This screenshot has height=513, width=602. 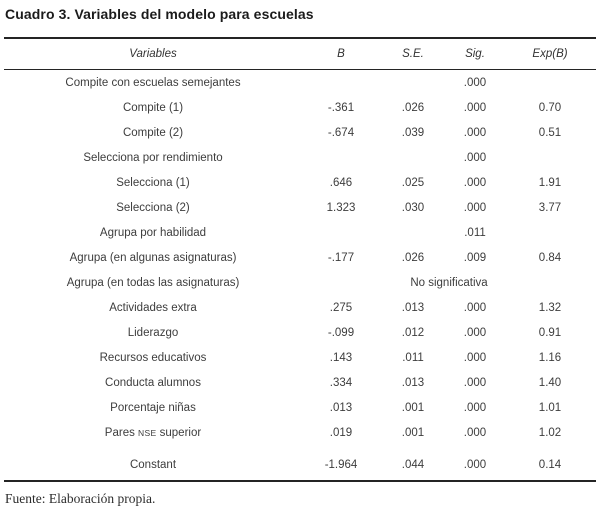 What do you see at coordinates (341, 132) in the screenshot?
I see `cell-b: -.674` at bounding box center [341, 132].